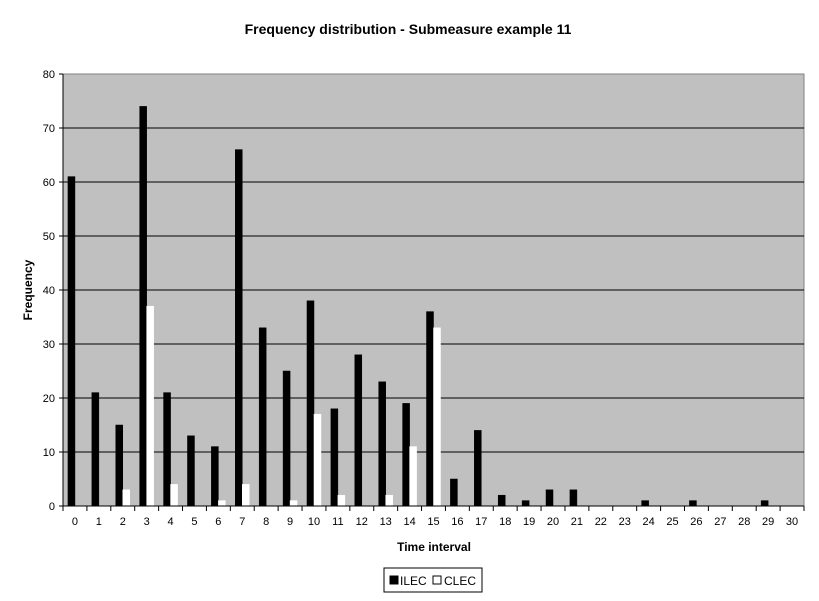 Image resolution: width=819 pixels, height=601 pixels. What do you see at coordinates (625, 522) in the screenshot?
I see `x-tick-label: 23` at bounding box center [625, 522].